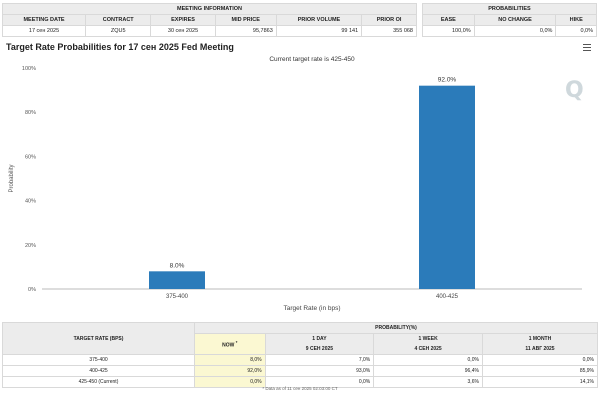  Describe the element at coordinates (447, 80) in the screenshot. I see `bar-data-label: 92.0%` at that location.